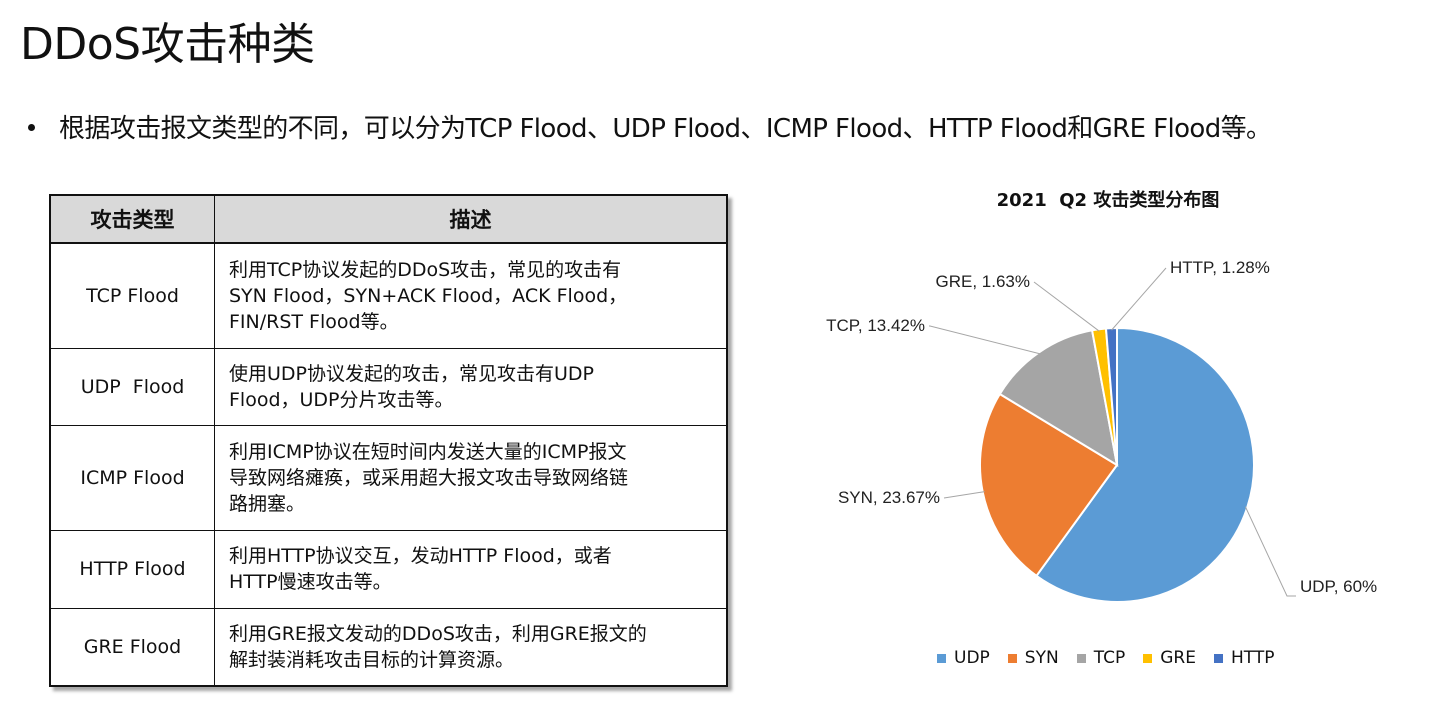 The width and height of the screenshot is (1452, 703). What do you see at coordinates (314, 321) in the screenshot?
I see `desc-line: FIN/RST Flood等。` at bounding box center [314, 321].